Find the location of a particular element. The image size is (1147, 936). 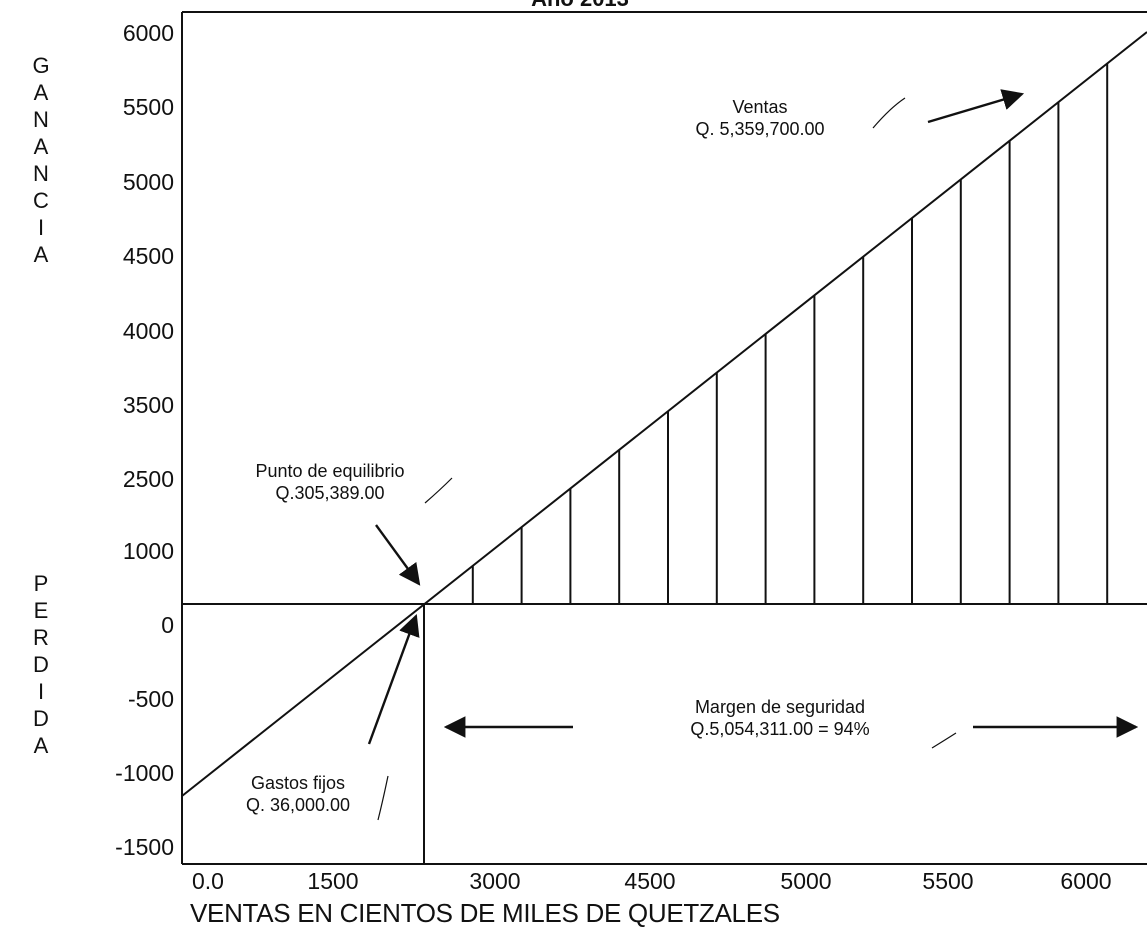

margen-tick is located at coordinates (944, 740).